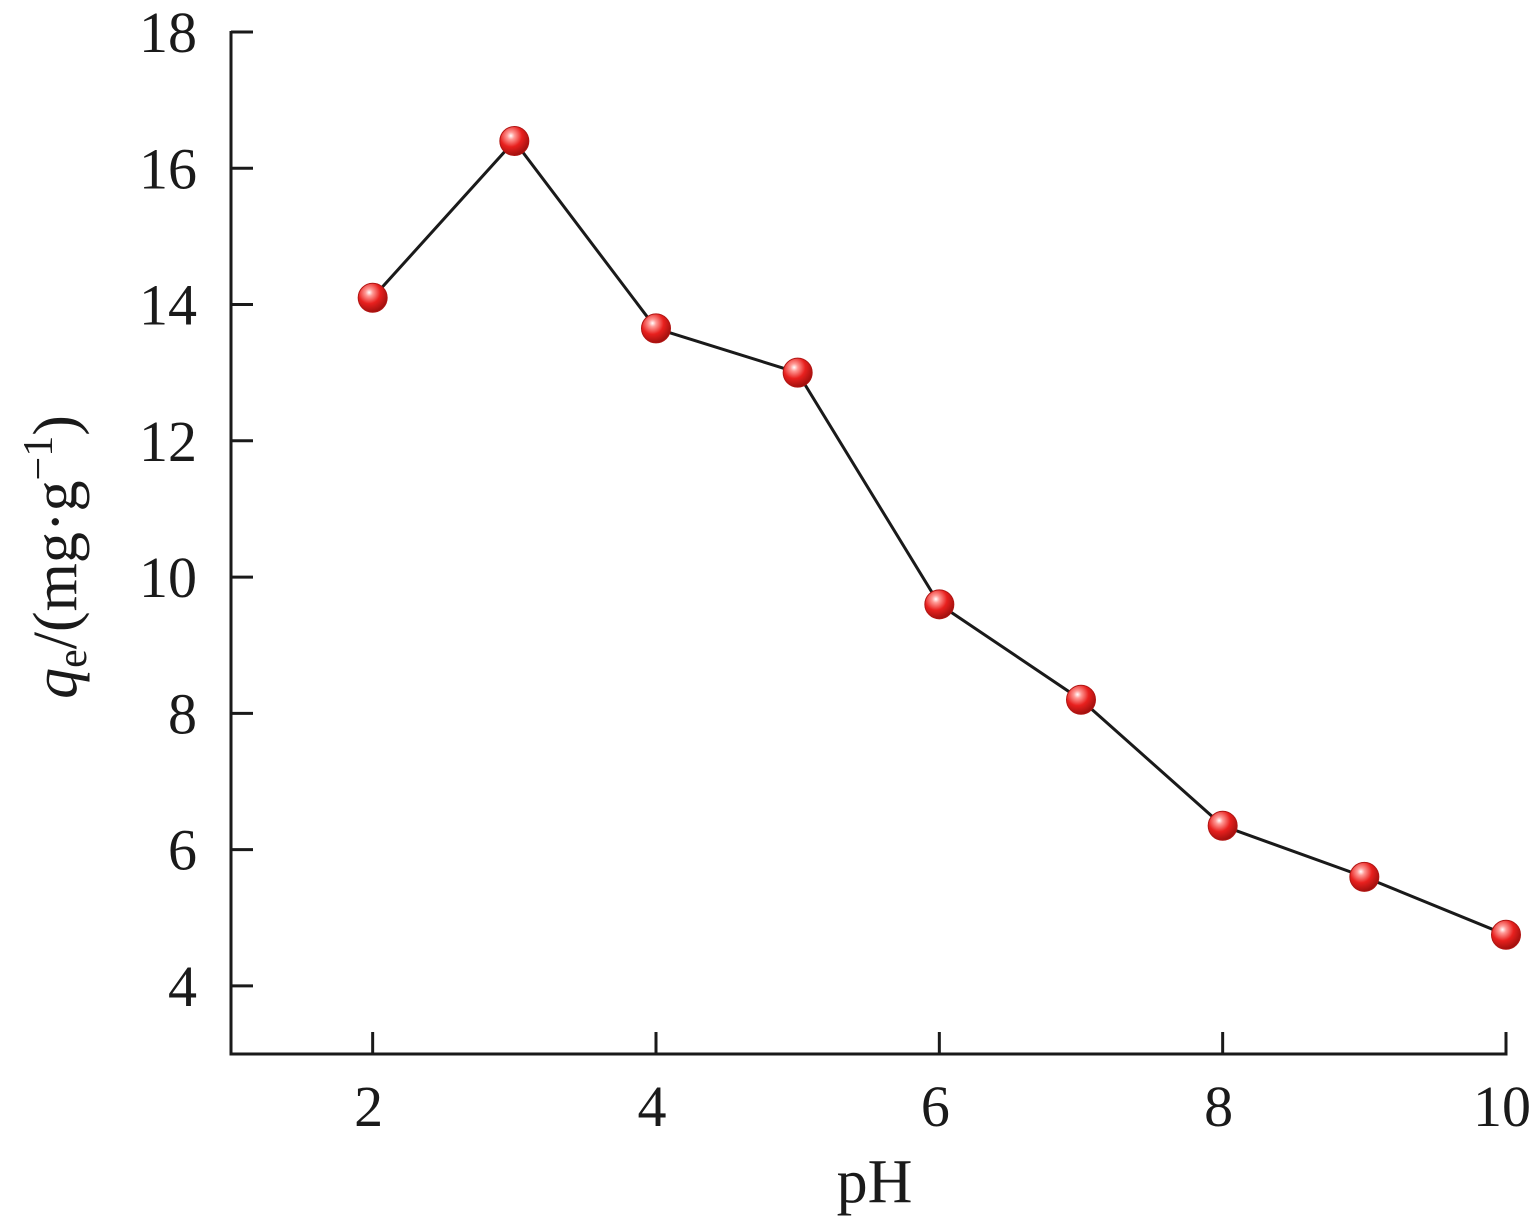  I want to click on y-axis-label-unit-close: ), so click(56, 425).